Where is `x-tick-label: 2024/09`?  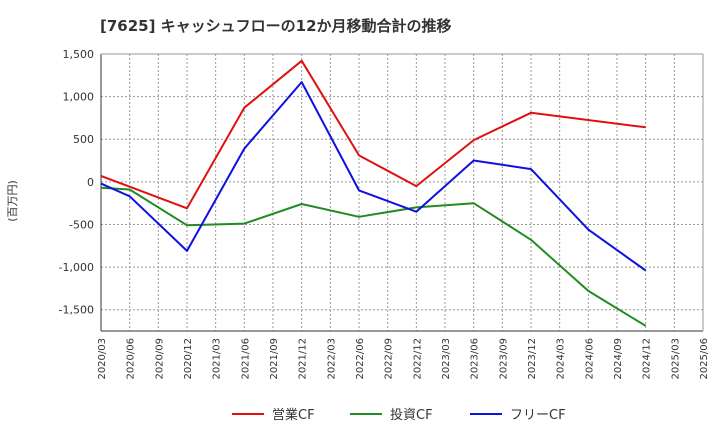
x-tick-label: 2024/09 is located at coordinates (618, 359).